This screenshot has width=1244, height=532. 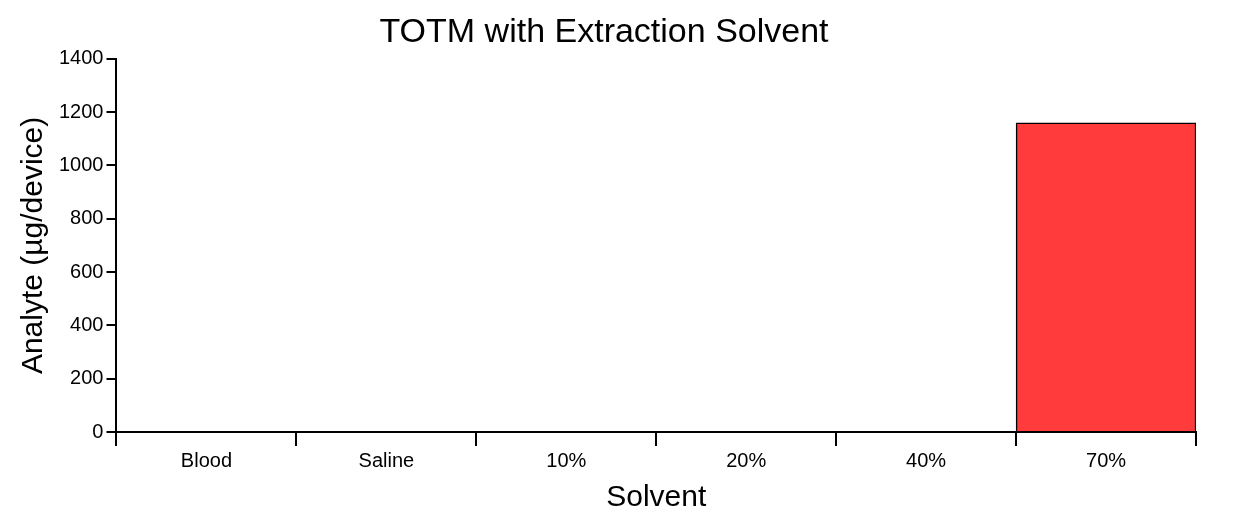 What do you see at coordinates (926, 459) in the screenshot?
I see `x-tick-label: 40%` at bounding box center [926, 459].